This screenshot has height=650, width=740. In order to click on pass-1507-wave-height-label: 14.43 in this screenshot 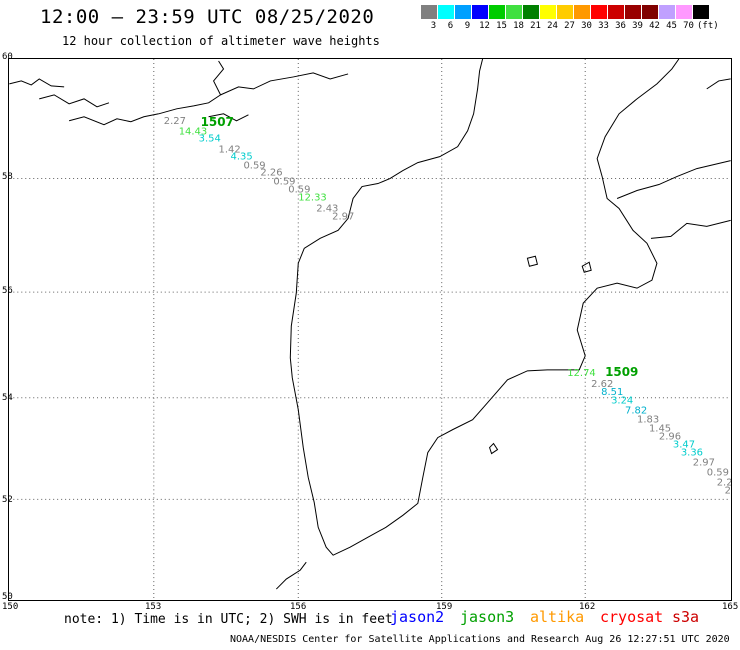, I will do `click(193, 132)`.